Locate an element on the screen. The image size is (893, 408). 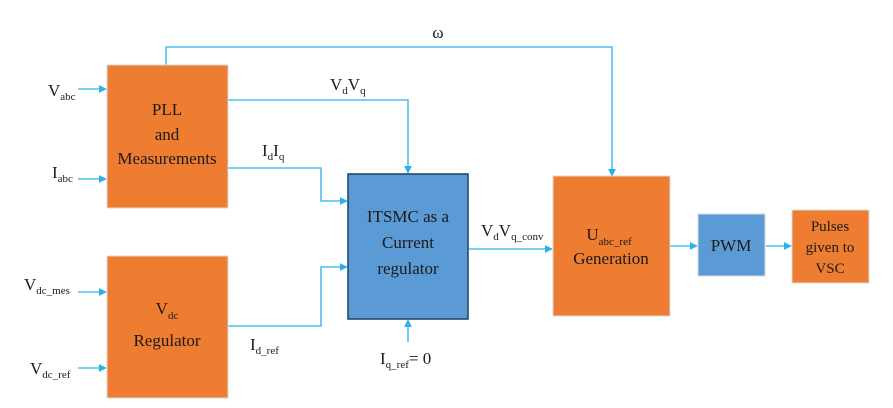
itsmc-label-3: regulator is located at coordinates (408, 268).